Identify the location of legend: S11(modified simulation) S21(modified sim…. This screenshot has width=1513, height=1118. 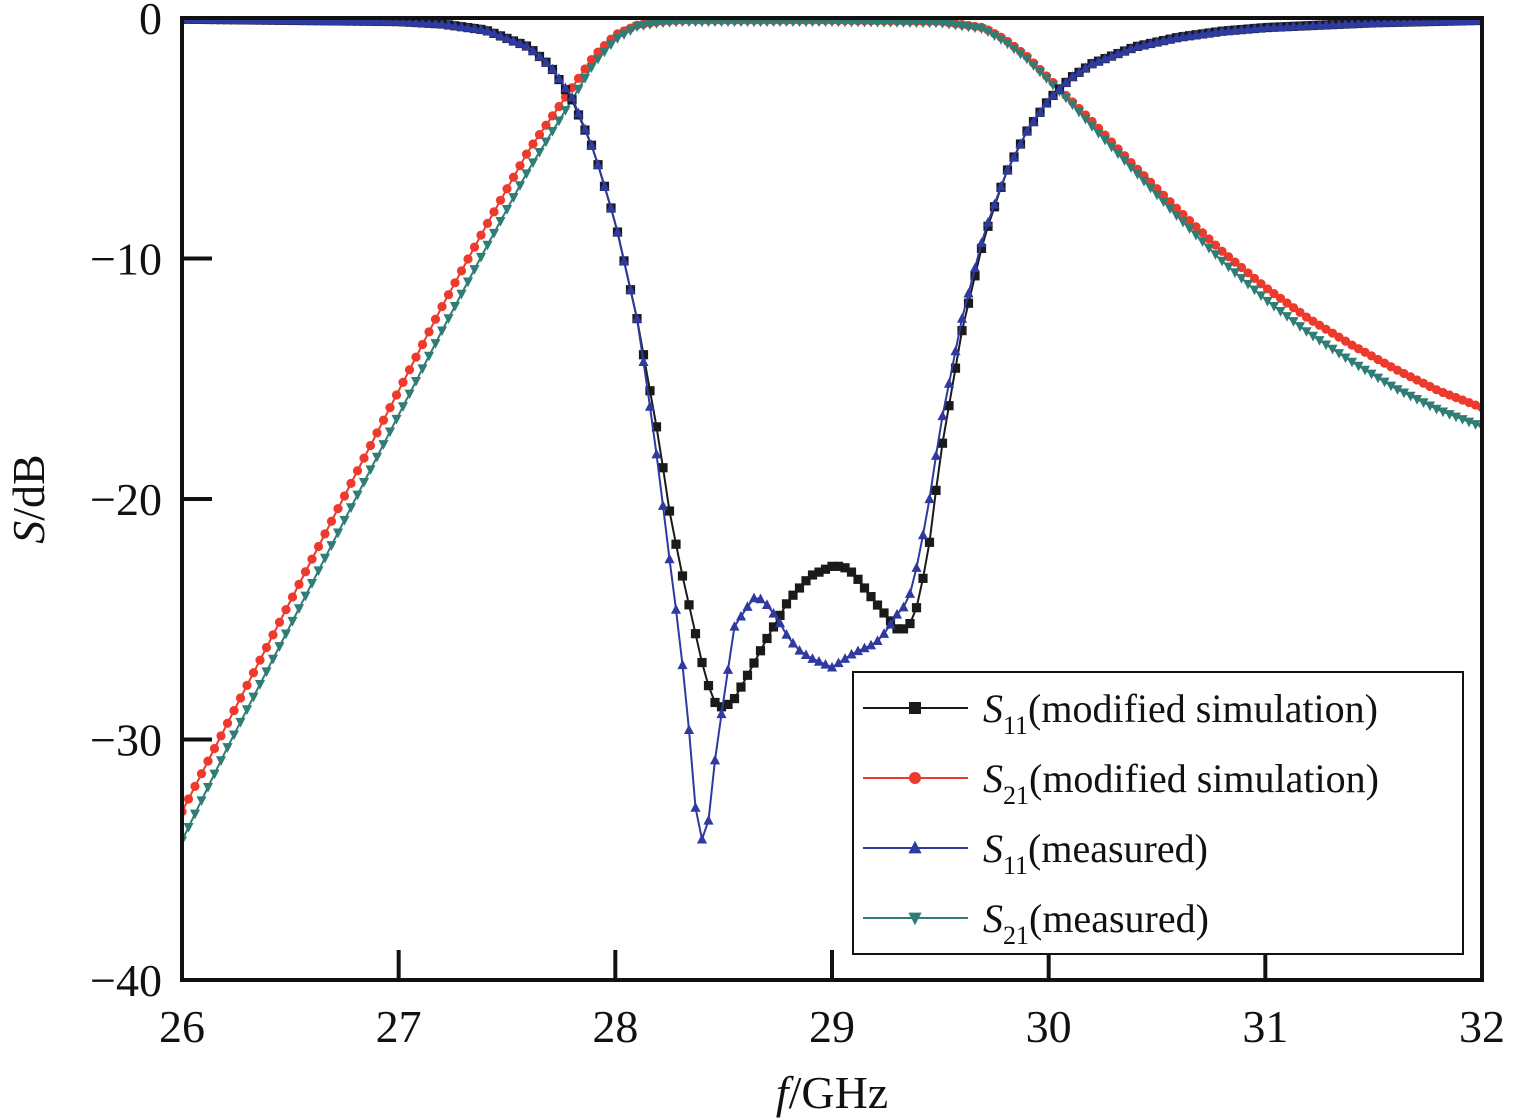
(1158, 813).